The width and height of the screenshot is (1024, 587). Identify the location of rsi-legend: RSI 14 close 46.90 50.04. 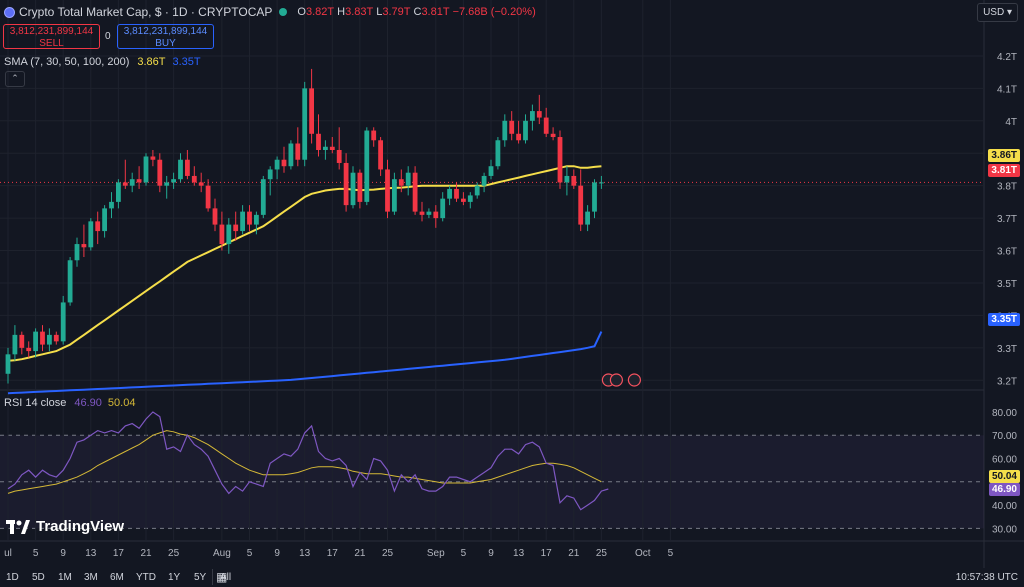
(69, 403).